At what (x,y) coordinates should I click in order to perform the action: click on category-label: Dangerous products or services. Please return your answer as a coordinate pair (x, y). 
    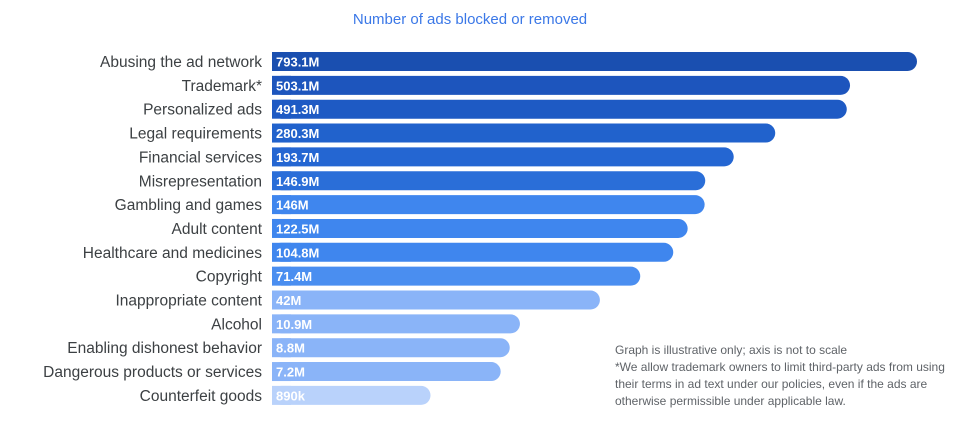
    Looking at the image, I should click on (152, 372).